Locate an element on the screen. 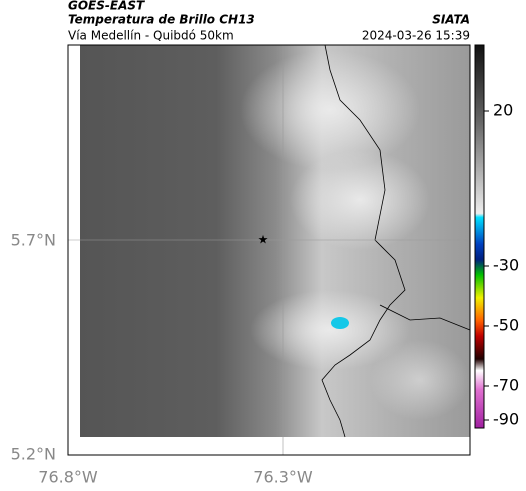  source: GOES-EAST is located at coordinates (106, 6).